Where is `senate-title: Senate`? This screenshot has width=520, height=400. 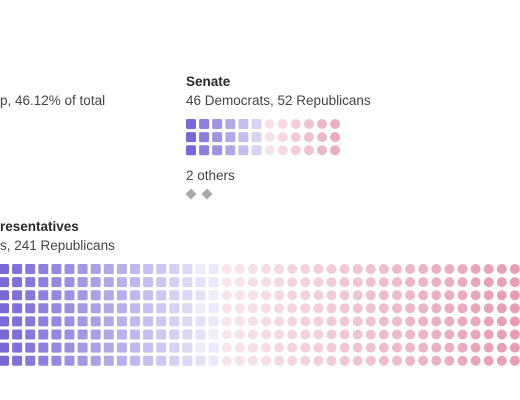
senate-title: Senate is located at coordinates (208, 81).